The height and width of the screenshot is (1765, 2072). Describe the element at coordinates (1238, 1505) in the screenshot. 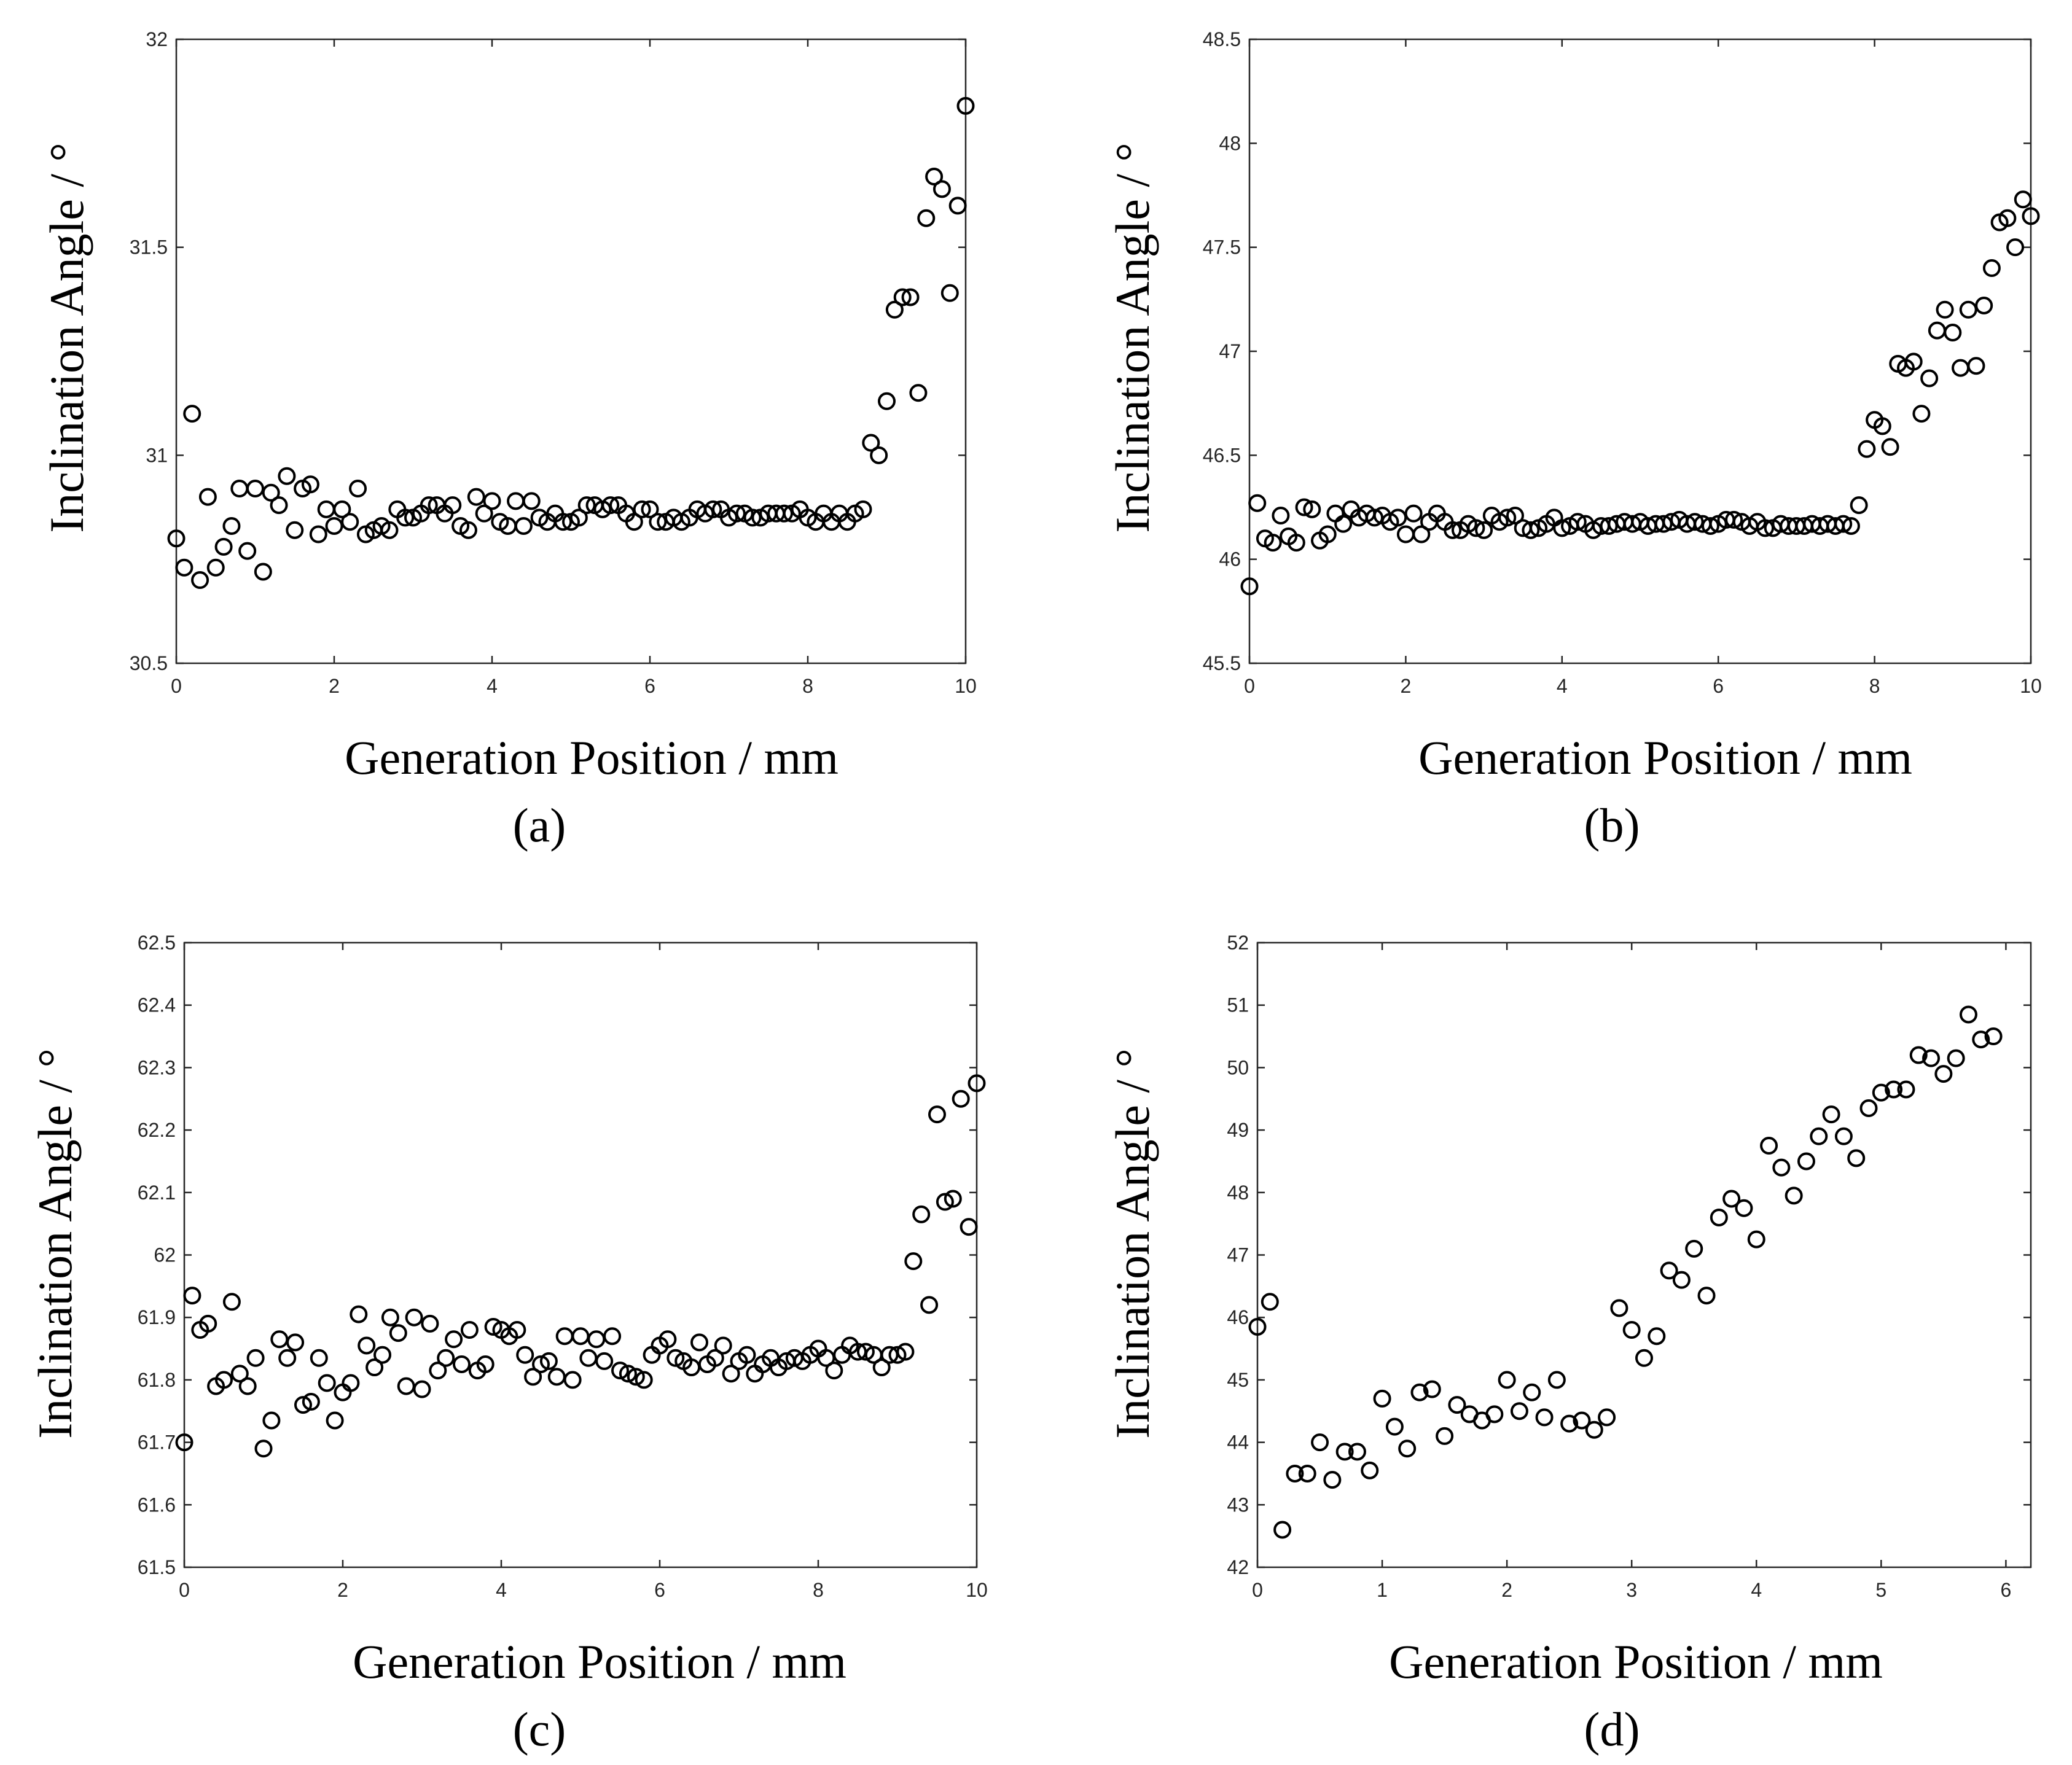

I see `y-tick-label: 43` at that location.